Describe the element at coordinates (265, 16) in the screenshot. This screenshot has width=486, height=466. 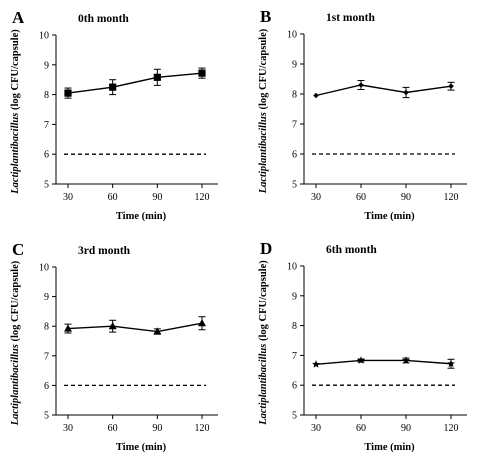
I see `panel-letter: B` at that location.